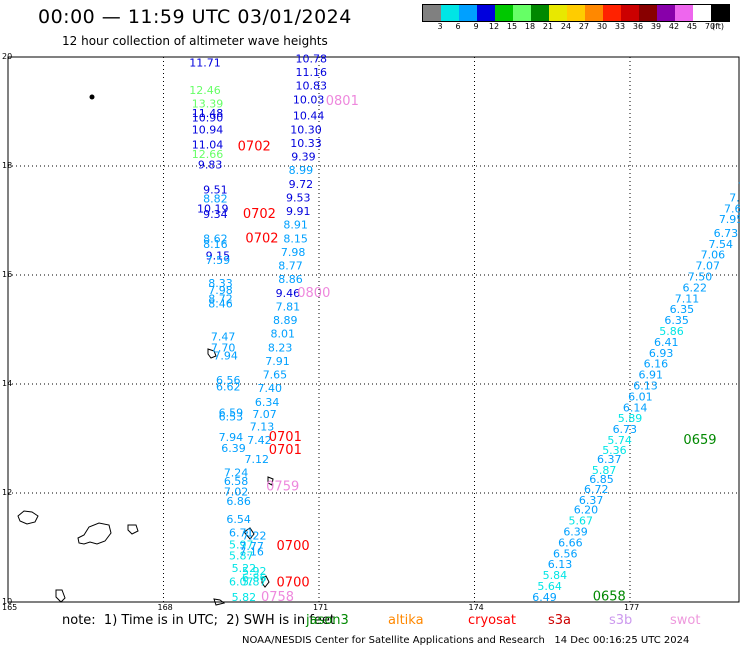  I want to click on wave-height-reading: 6.62, so click(228, 387).